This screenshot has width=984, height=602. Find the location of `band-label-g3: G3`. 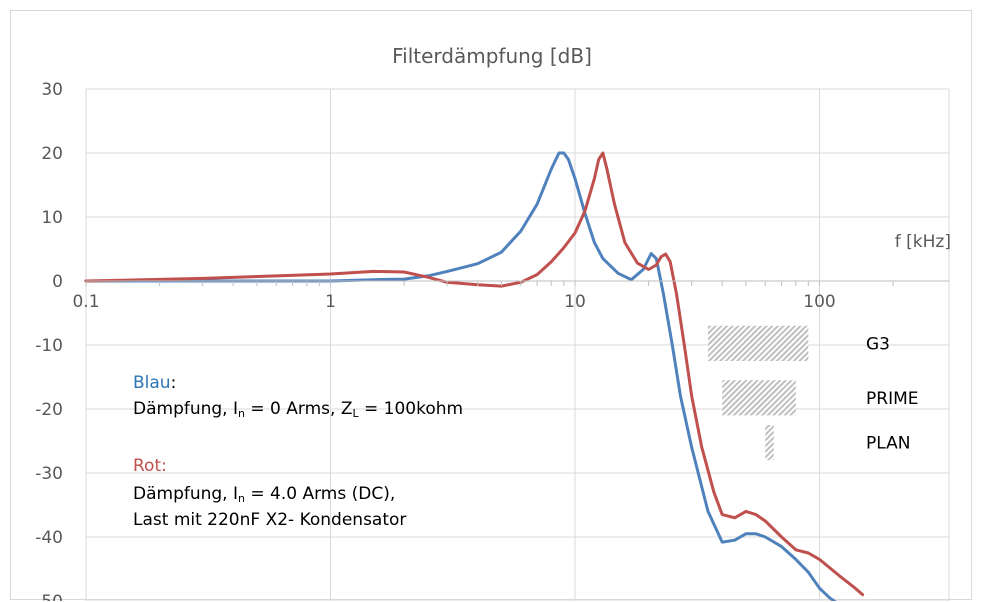

band-label-g3: G3 is located at coordinates (878, 344).